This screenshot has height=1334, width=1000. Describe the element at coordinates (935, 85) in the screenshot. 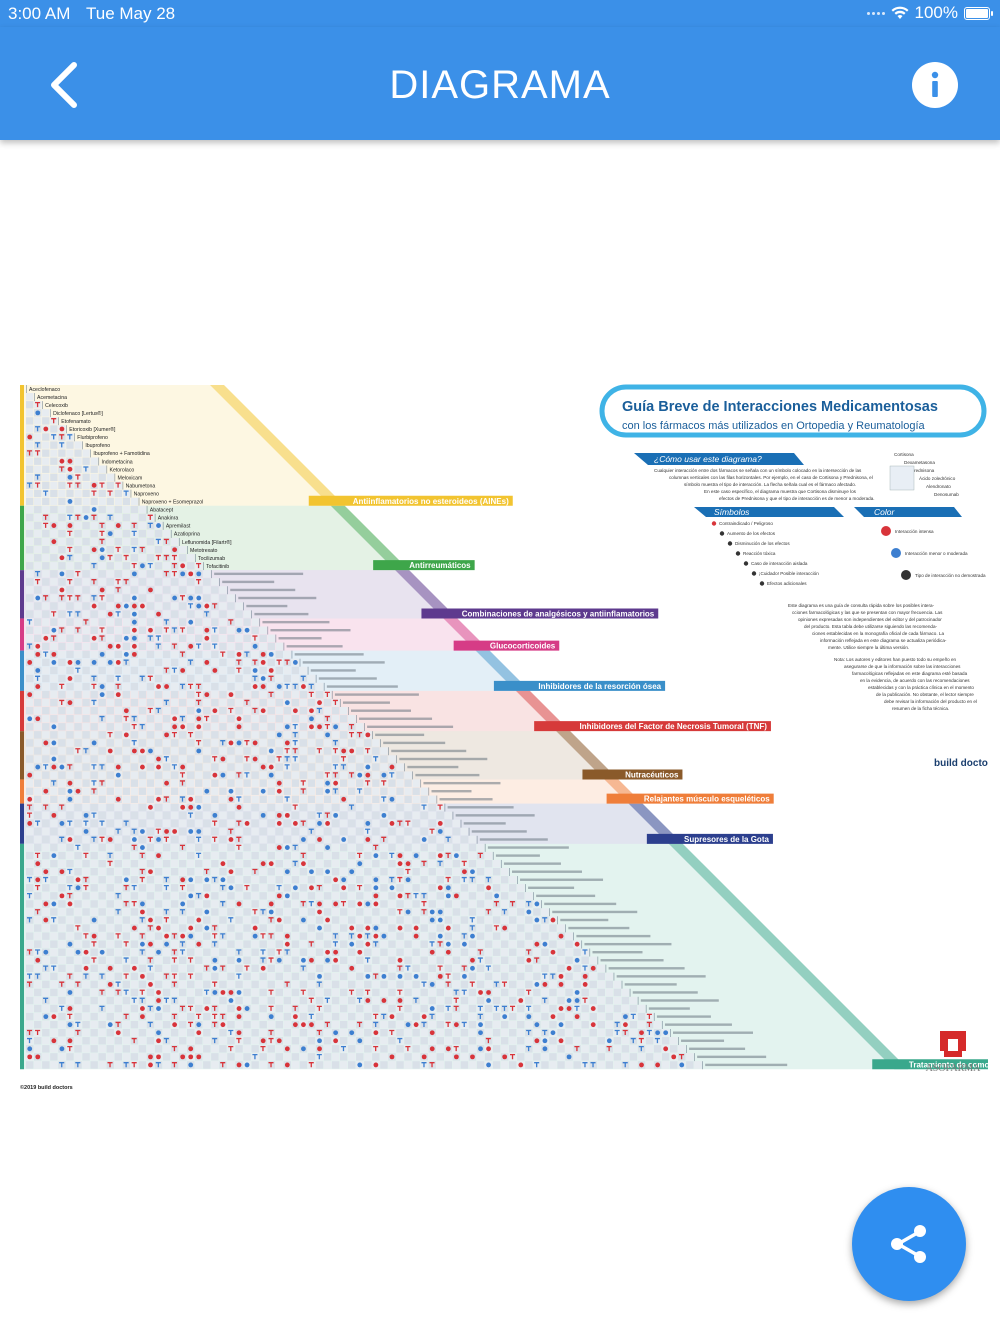

I see `info-button` at that location.